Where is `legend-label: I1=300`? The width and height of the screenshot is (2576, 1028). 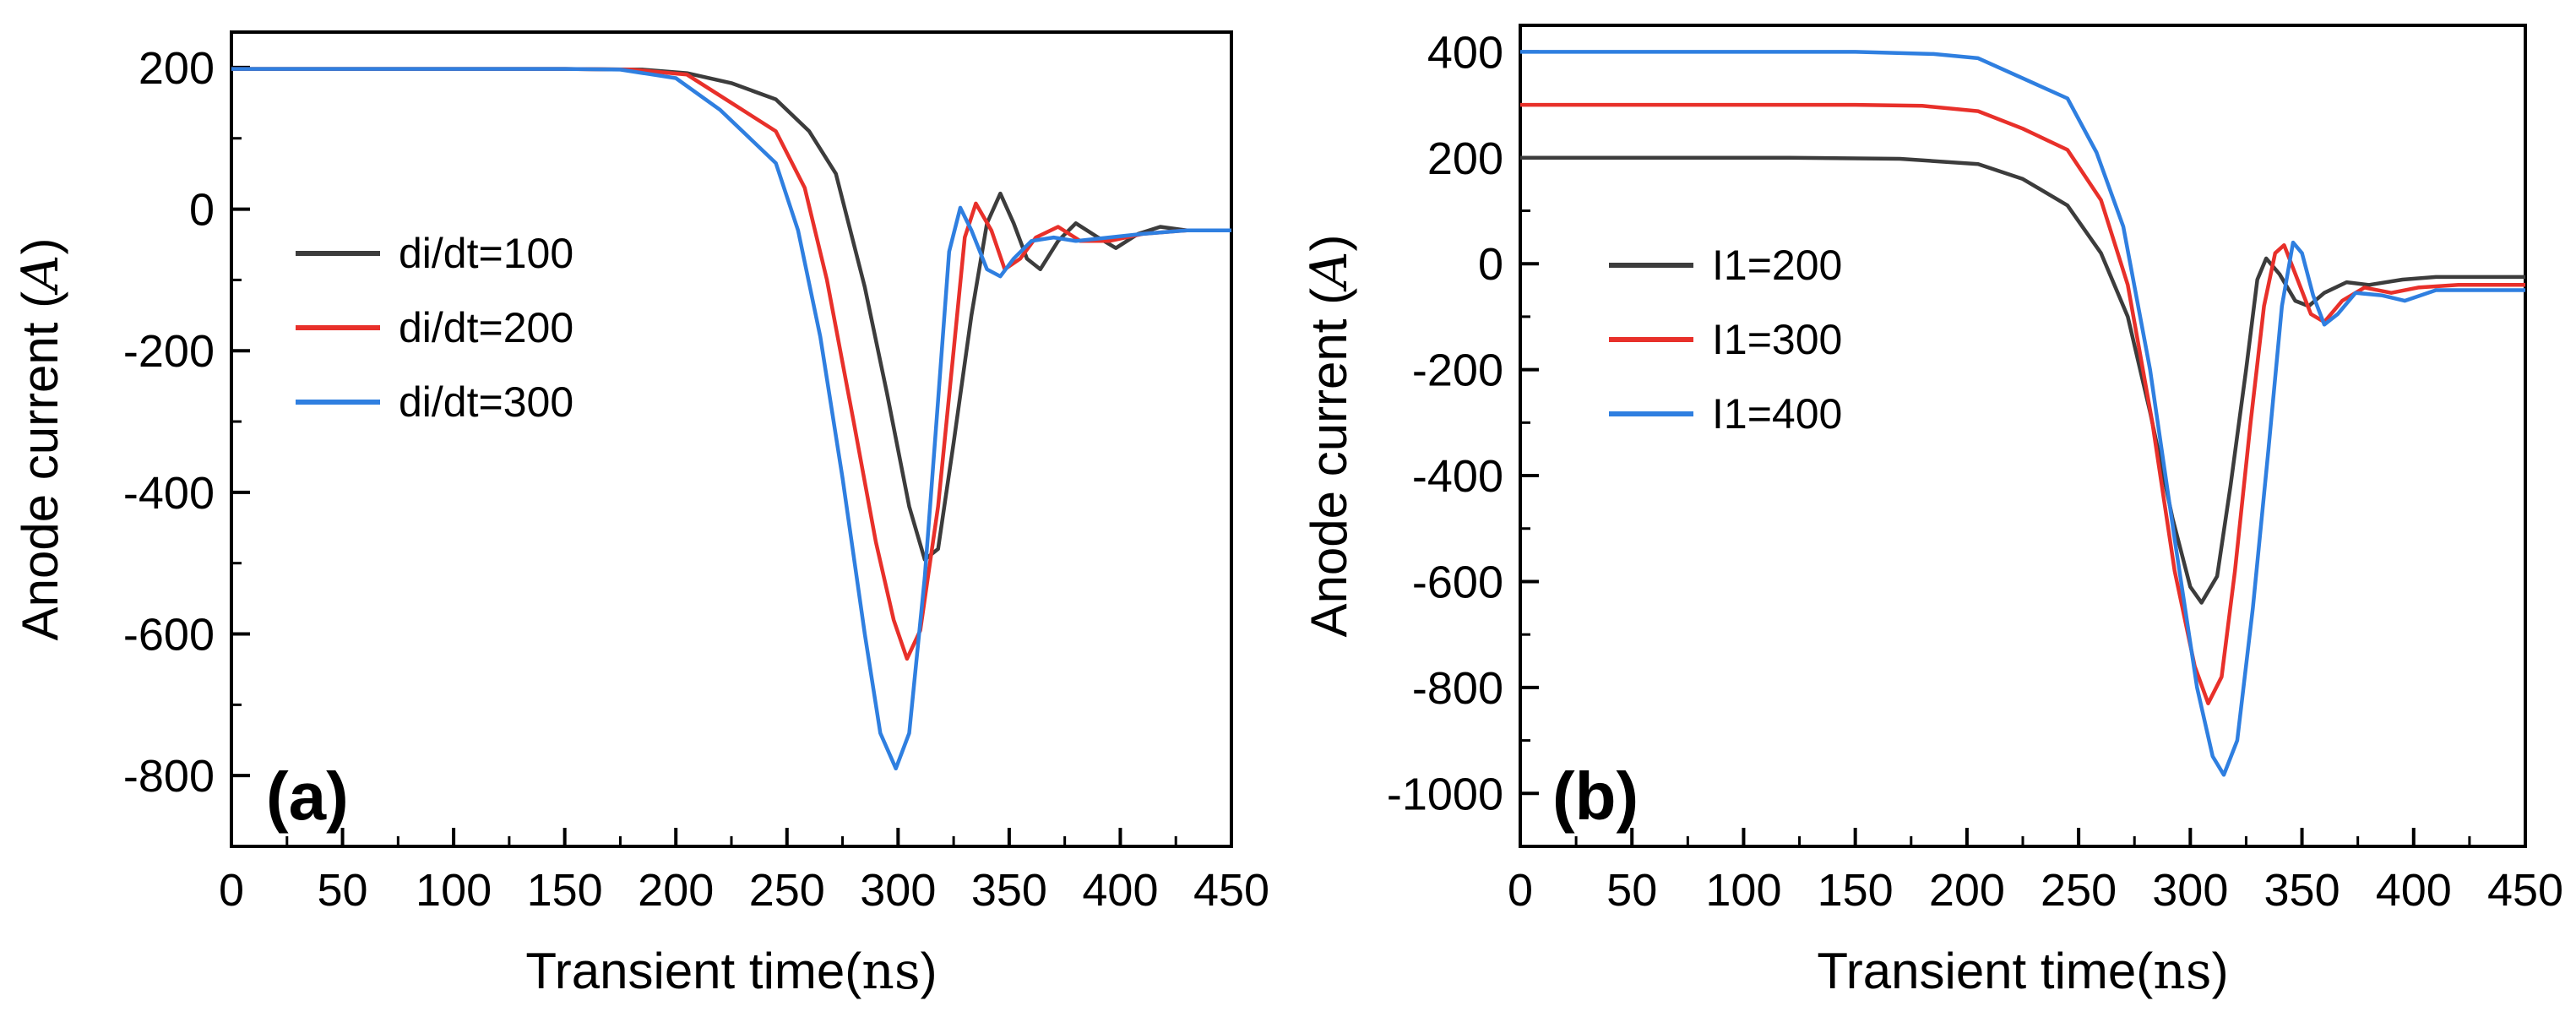
legend-label: I1=300 is located at coordinates (1777, 339).